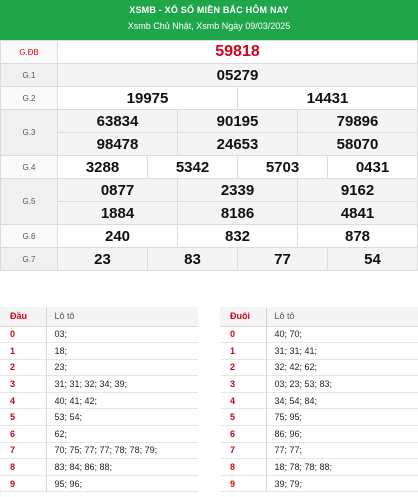  I want to click on prize-number: 878, so click(357, 236).